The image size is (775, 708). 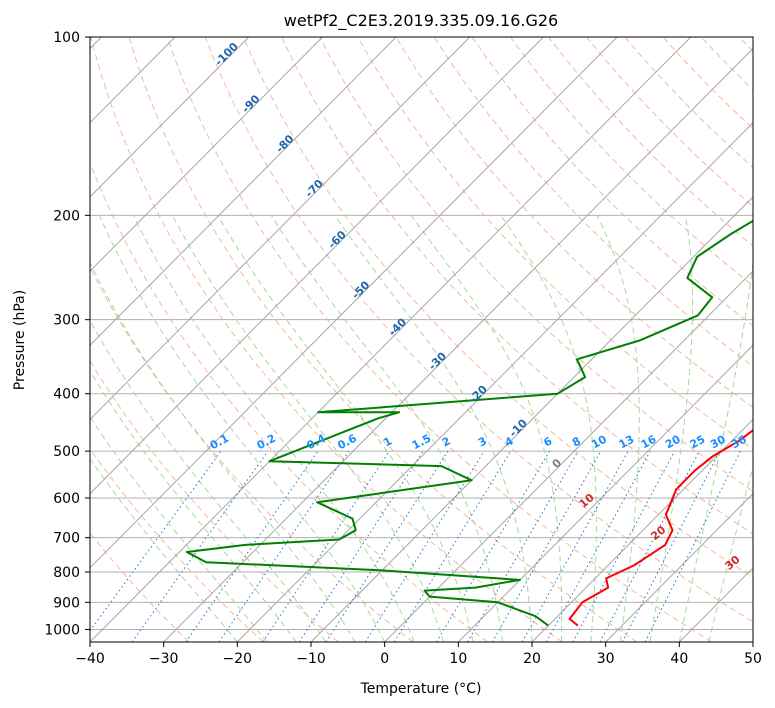 I want to click on dry-adiabat-label: 10, so click(x=587, y=501).